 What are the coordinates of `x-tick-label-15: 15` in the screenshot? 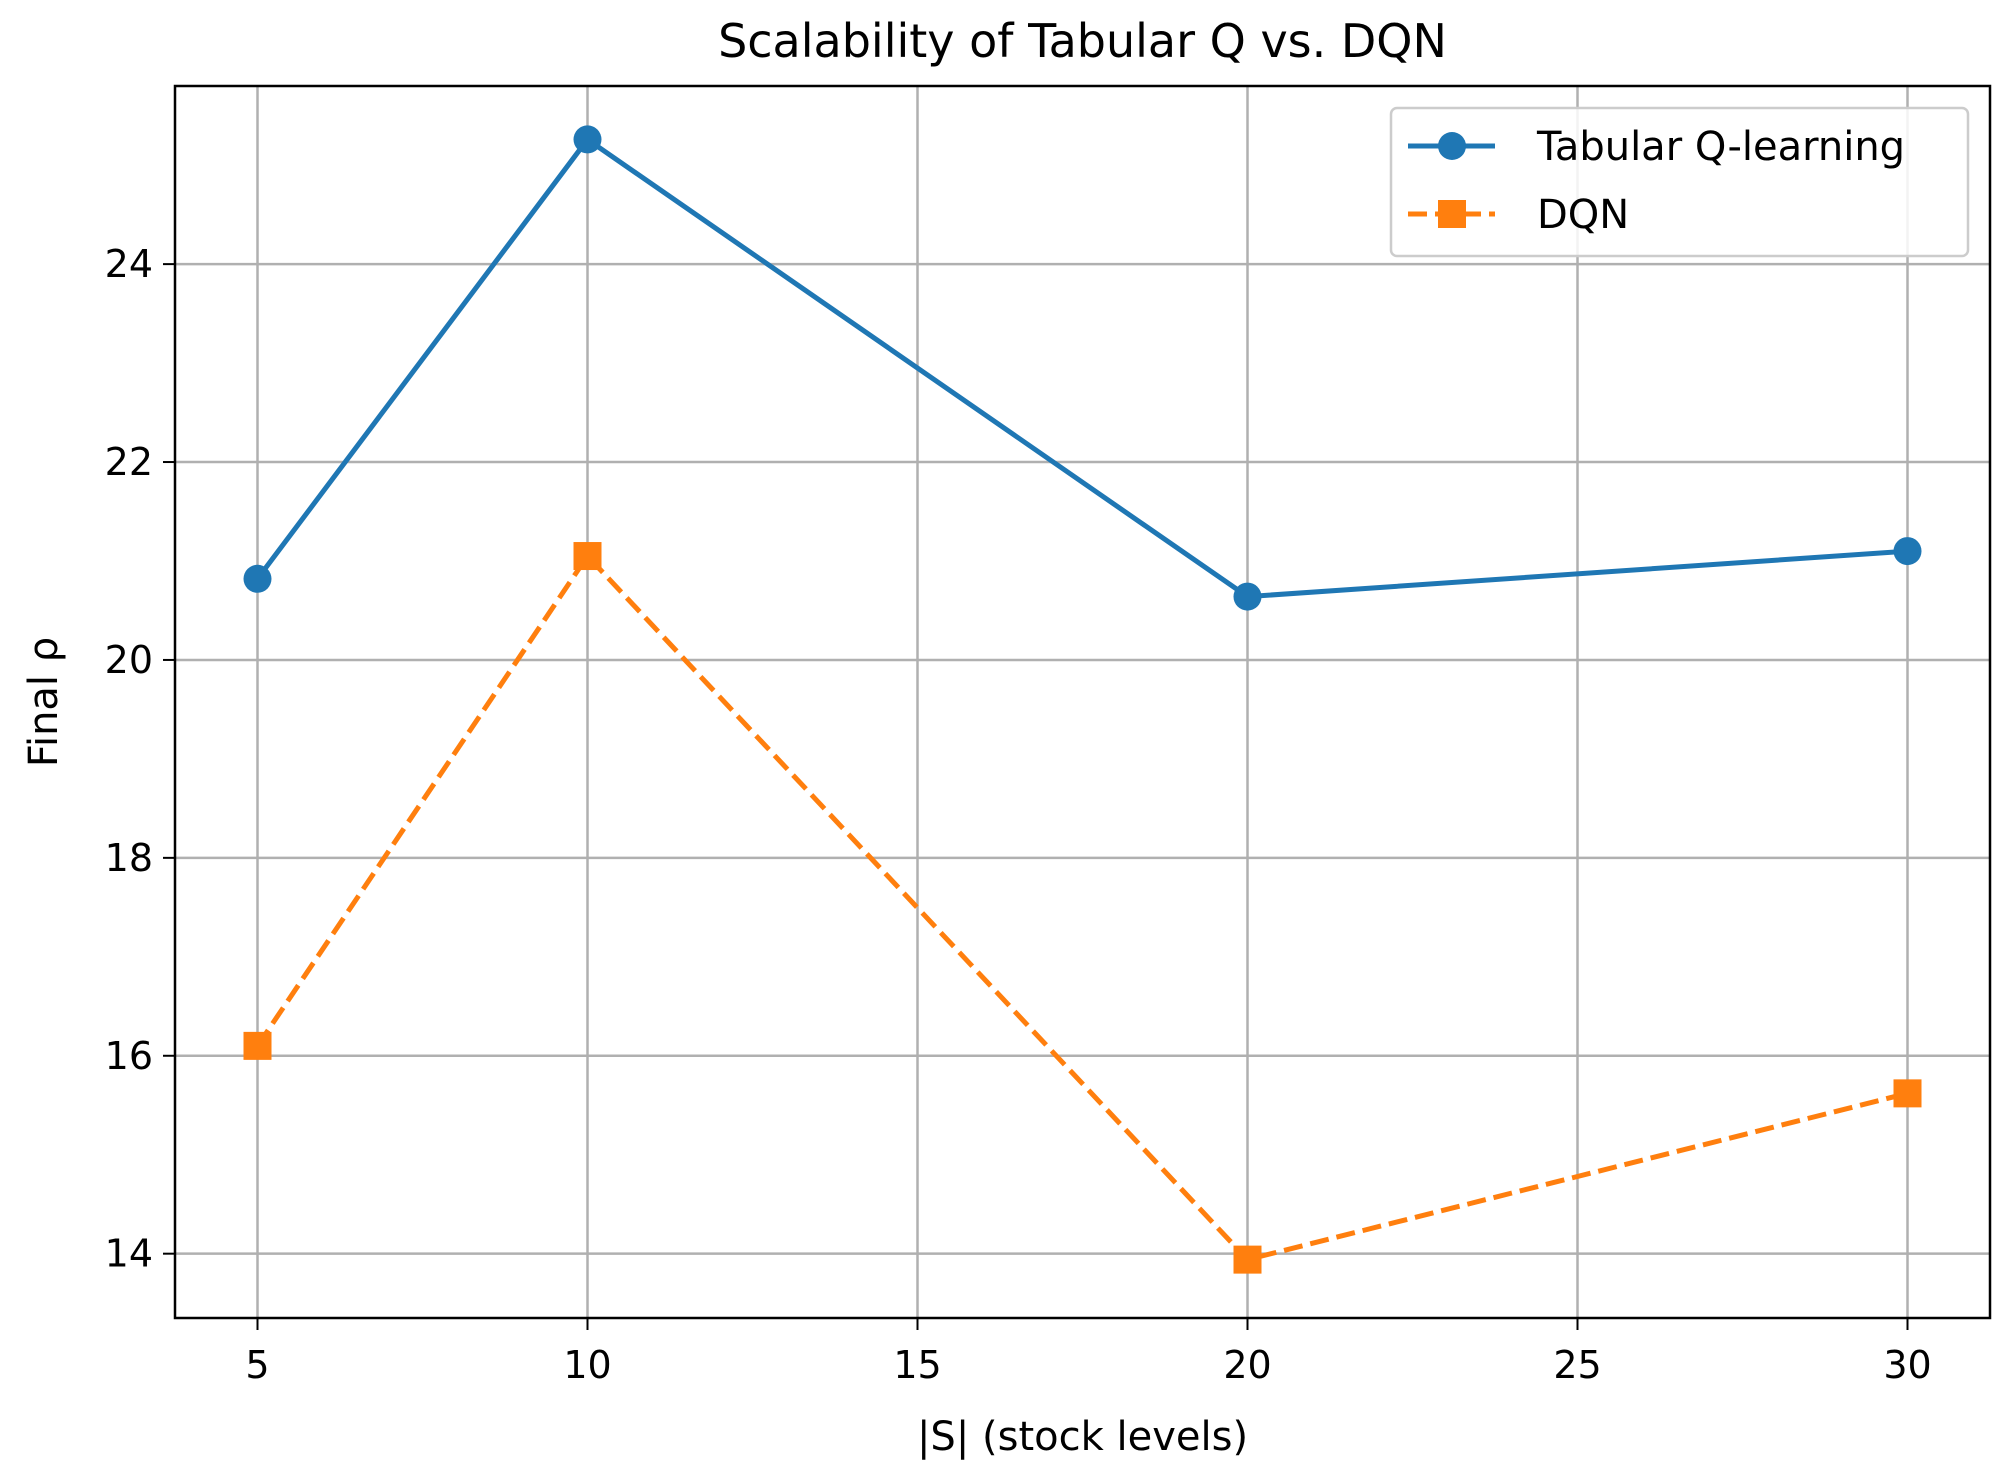 It's located at (917, 1365).